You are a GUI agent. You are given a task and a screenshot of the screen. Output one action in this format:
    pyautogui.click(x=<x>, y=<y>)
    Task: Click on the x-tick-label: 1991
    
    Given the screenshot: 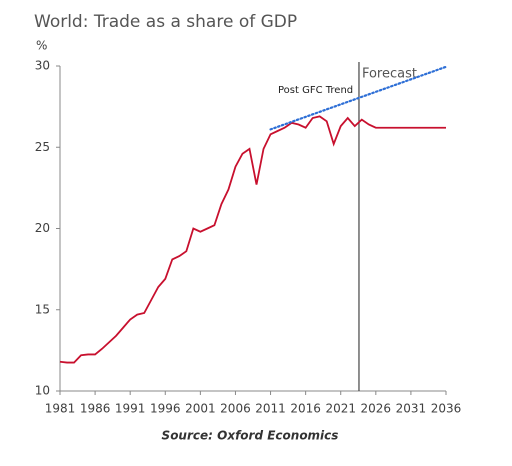 What is the action you would take?
    pyautogui.click(x=130, y=409)
    